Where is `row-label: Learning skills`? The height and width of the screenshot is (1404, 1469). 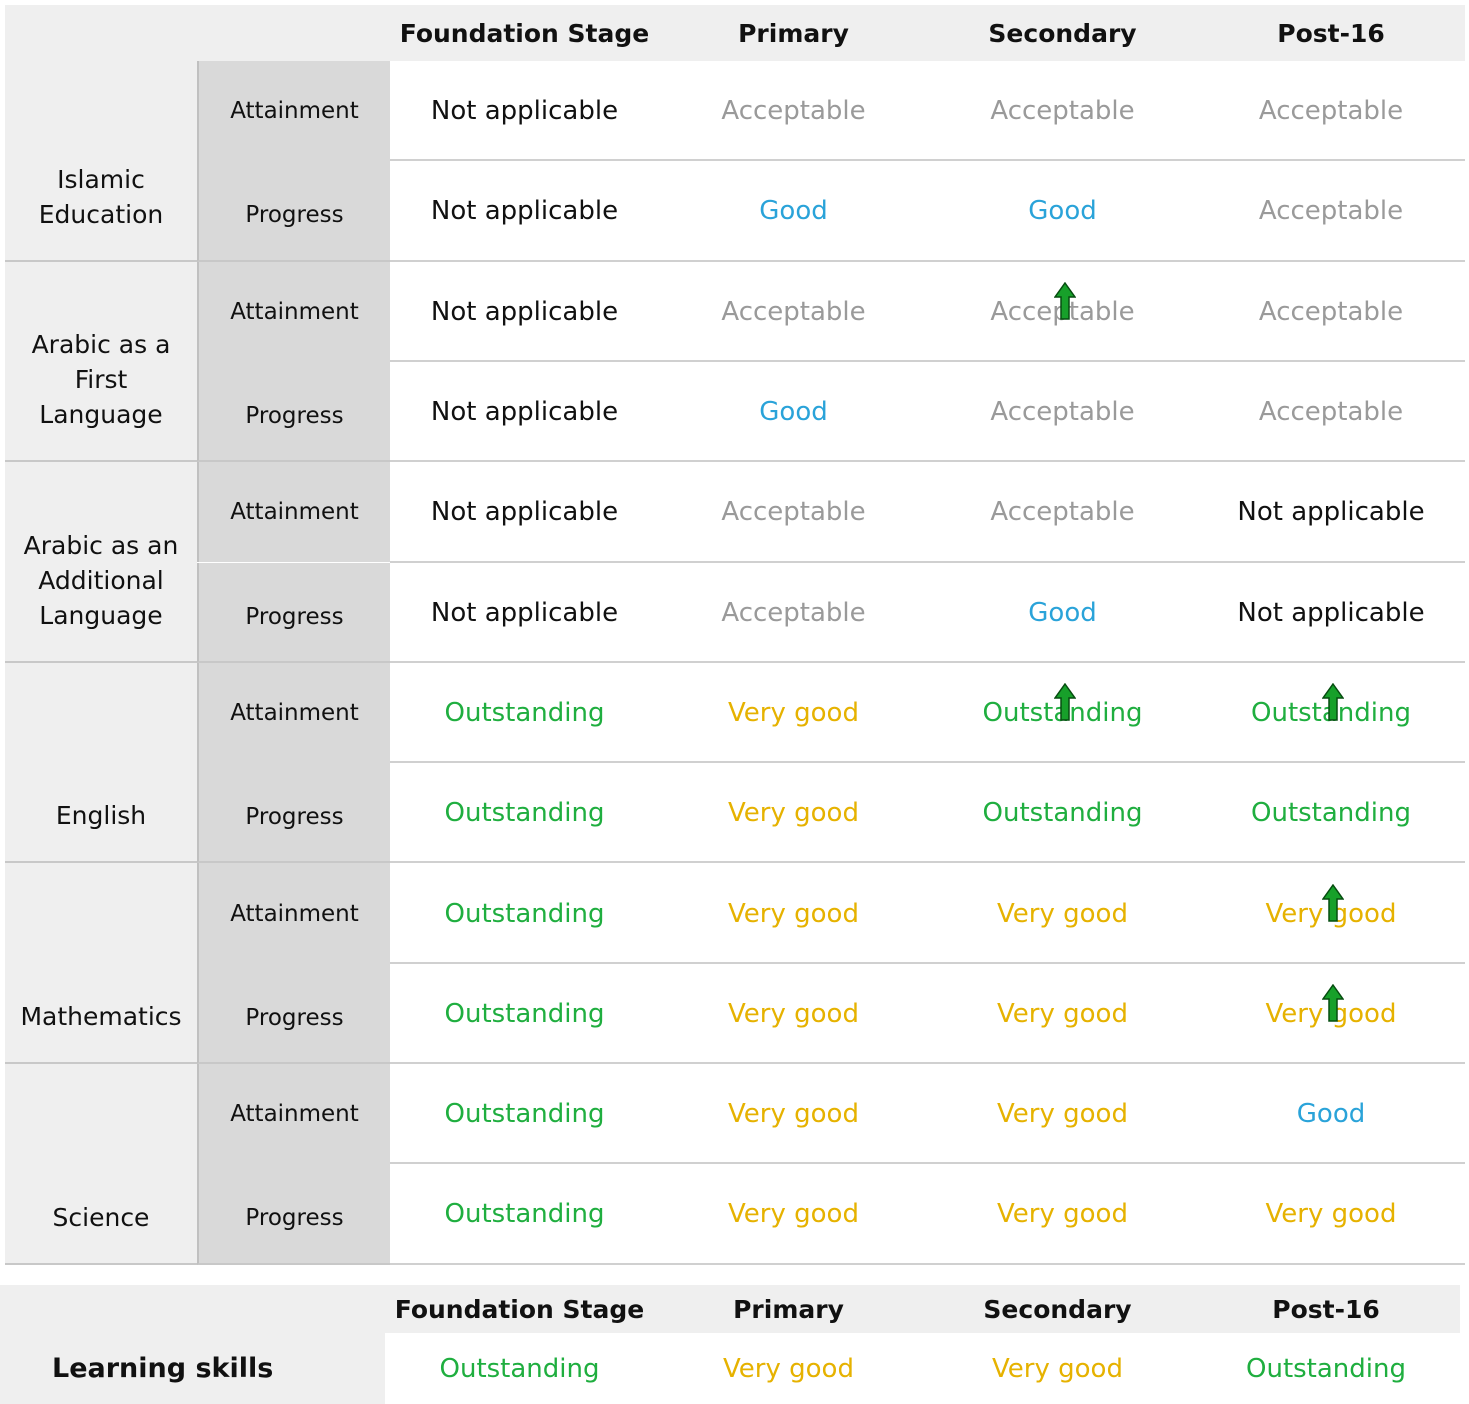 row-label: Learning skills is located at coordinates (192, 1368).